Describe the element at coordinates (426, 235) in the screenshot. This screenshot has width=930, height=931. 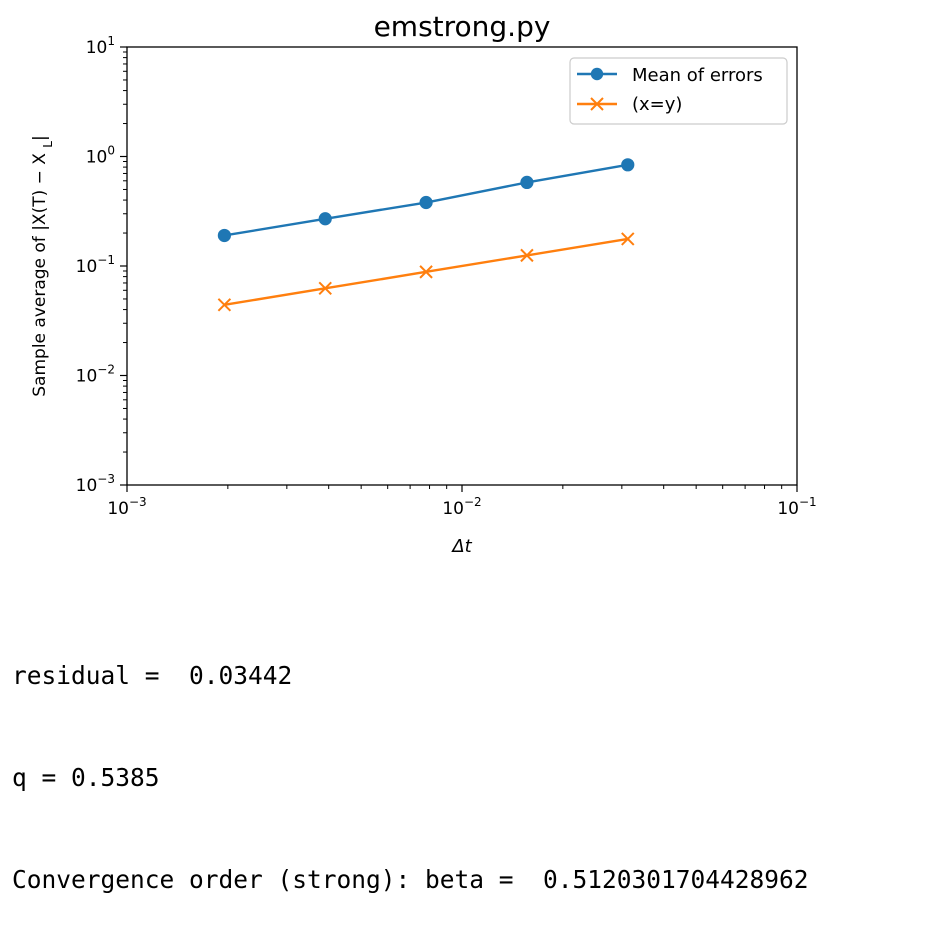
I see `data-series` at that location.